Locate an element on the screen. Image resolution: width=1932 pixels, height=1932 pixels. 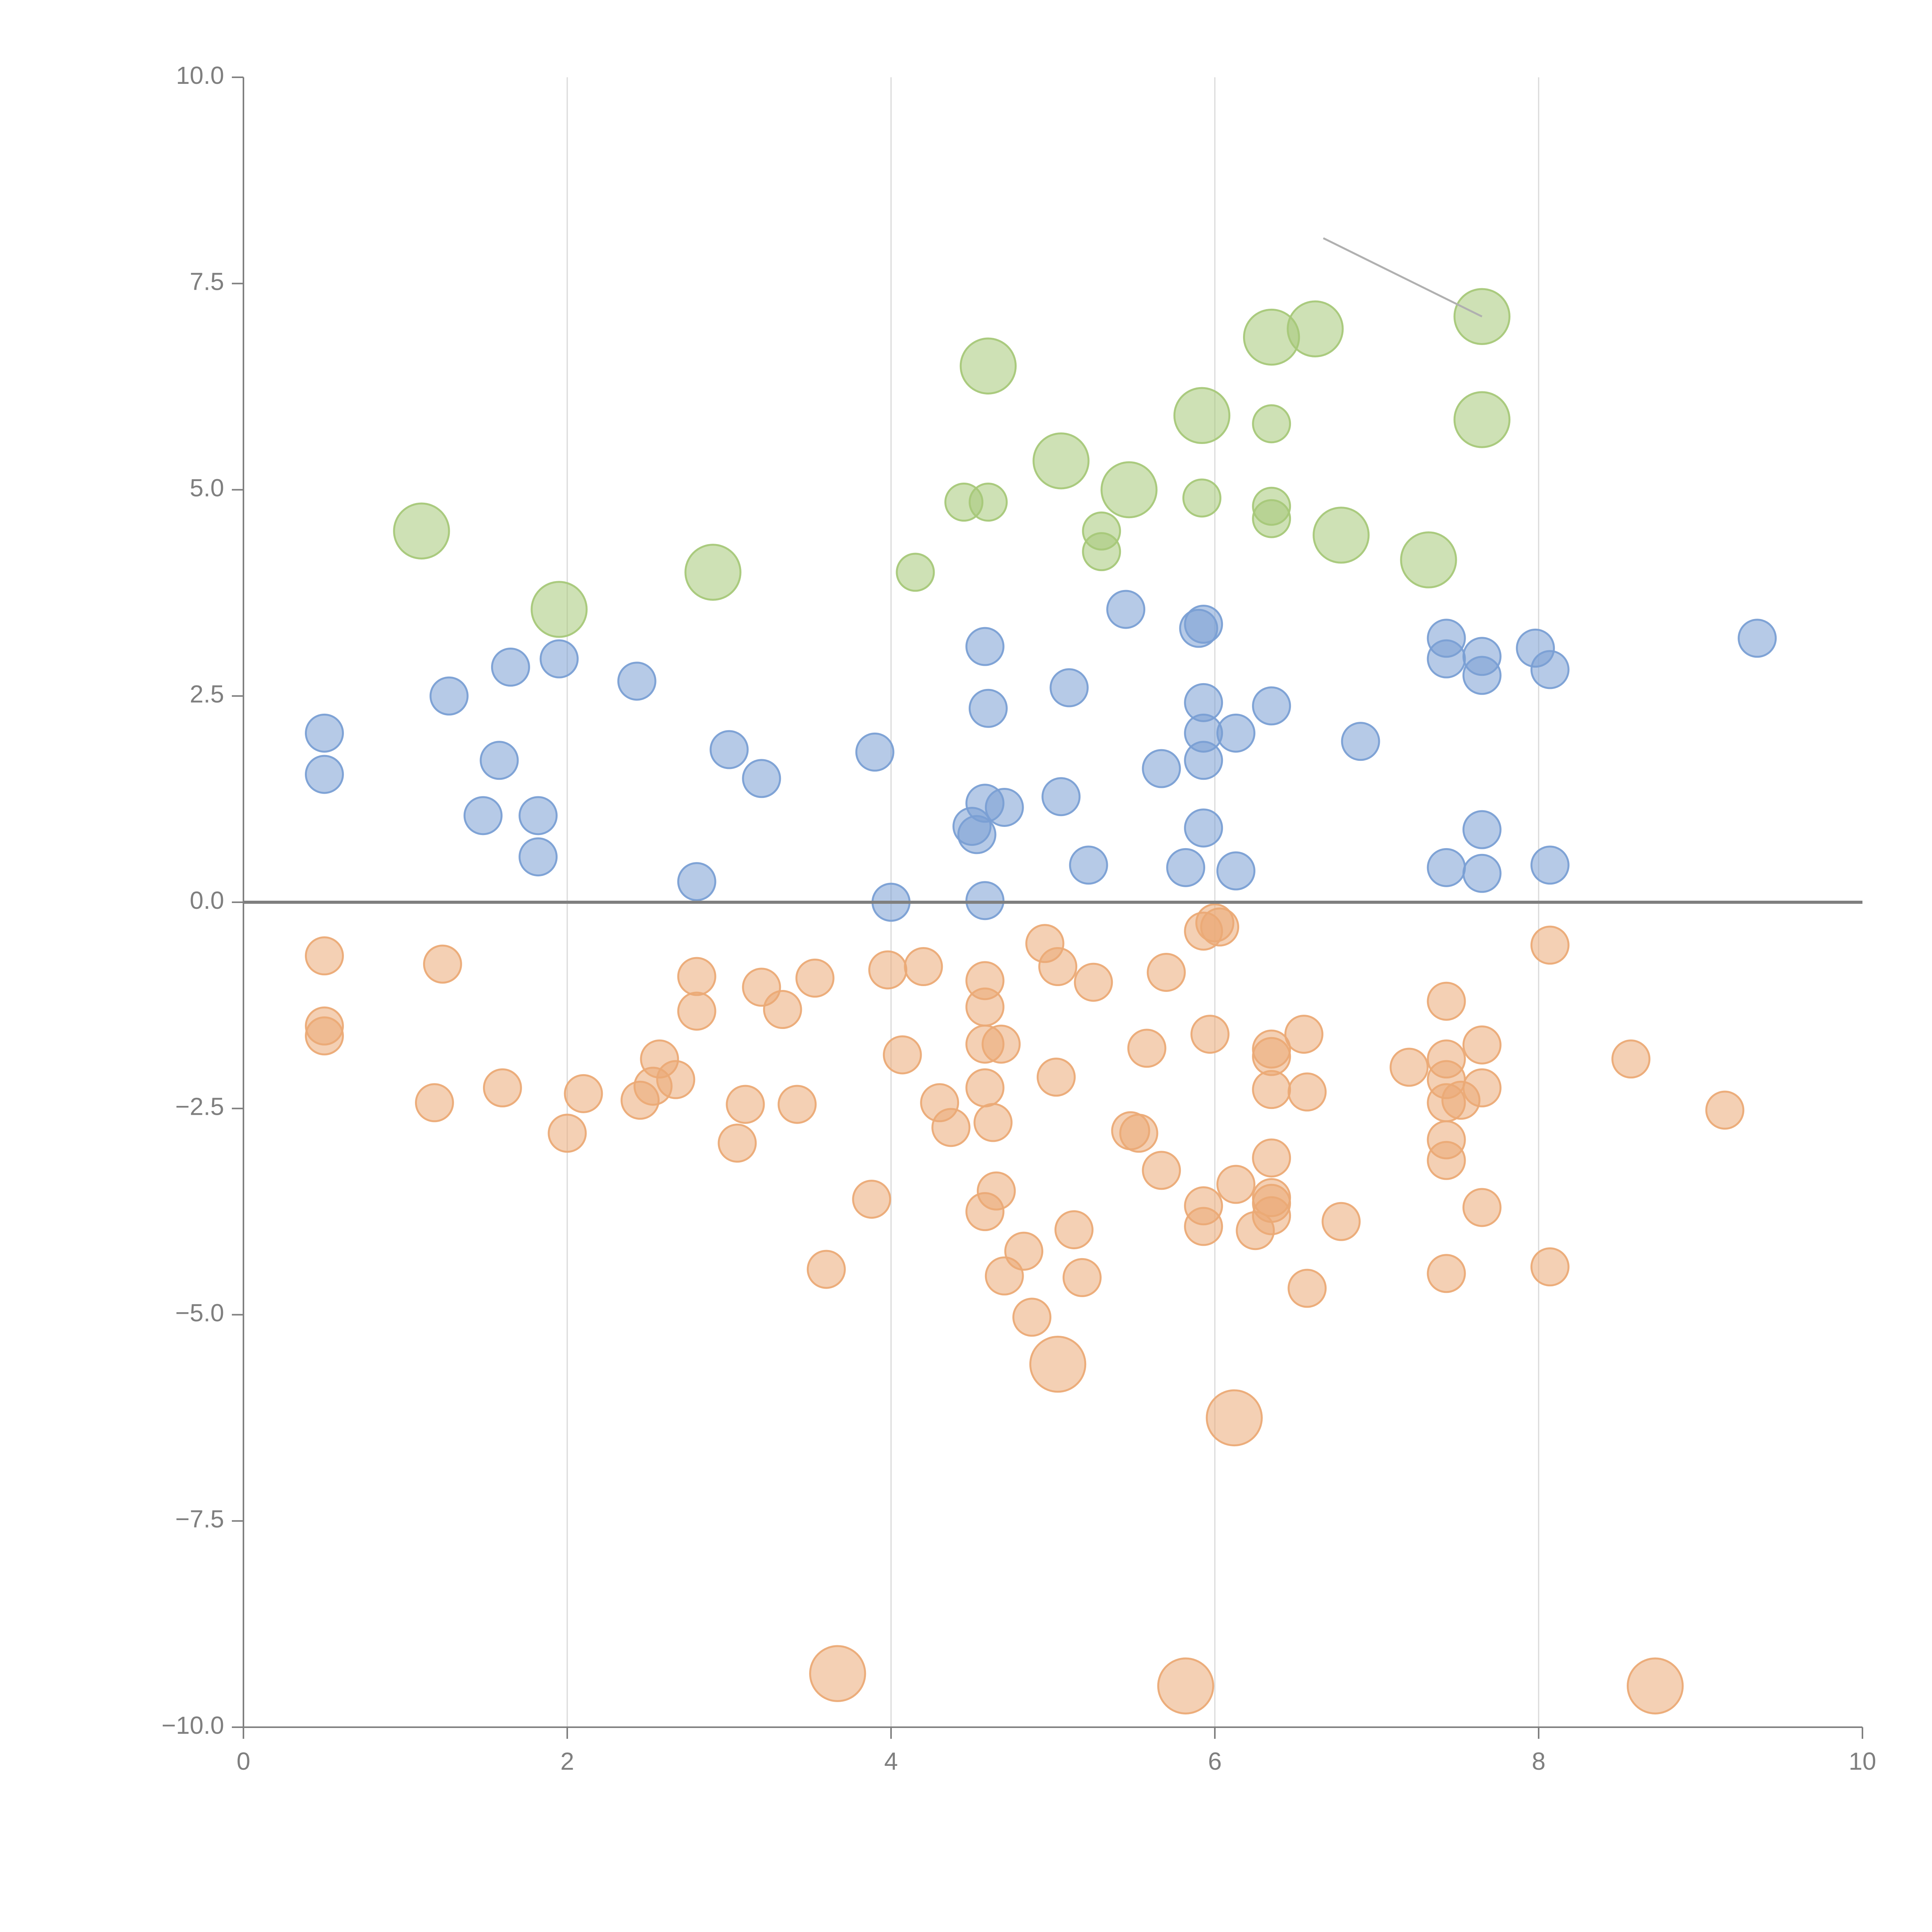
y-tick-label: −5.0 is located at coordinates (200, 1313).